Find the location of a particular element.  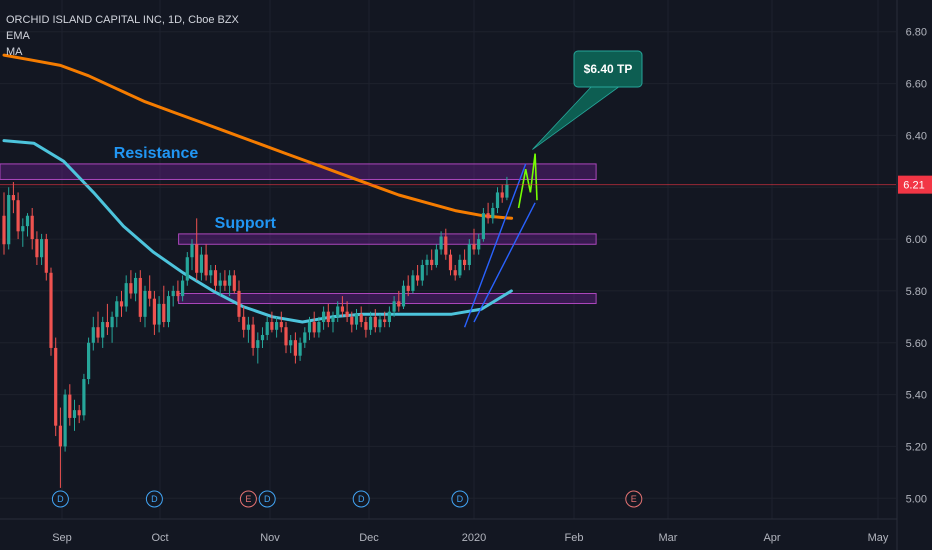

legend-ma: MA is located at coordinates (14, 52).